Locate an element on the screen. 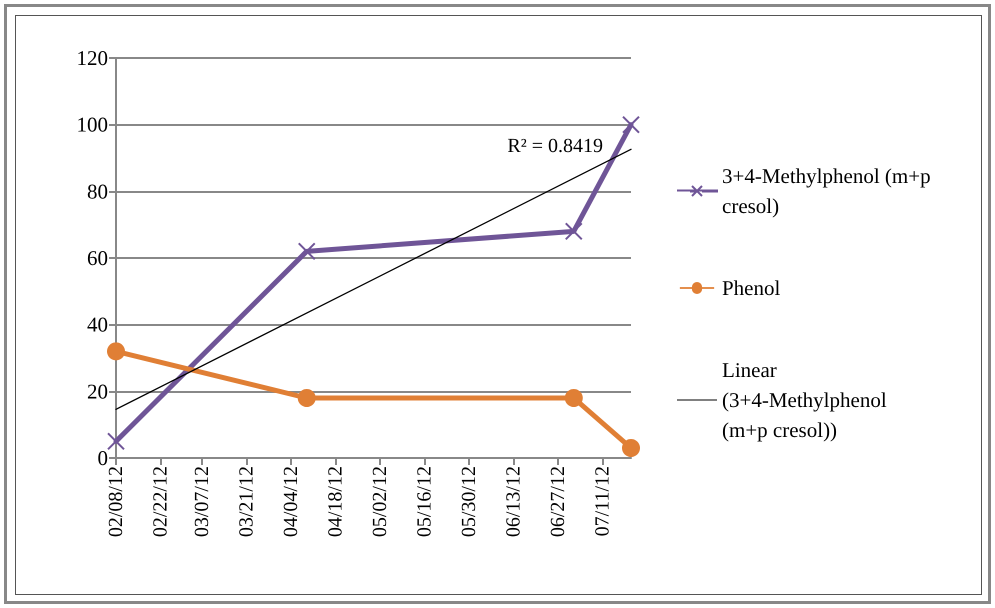  y-tick-label: 60 is located at coordinates (97, 258).